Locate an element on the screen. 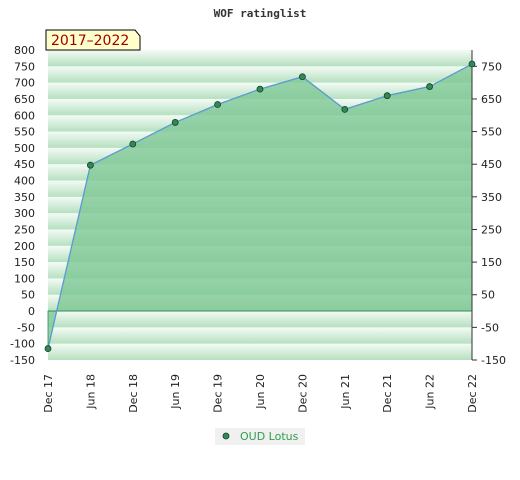 The height and width of the screenshot is (480, 520). y-tick-label-right: 350 is located at coordinates (491, 197).